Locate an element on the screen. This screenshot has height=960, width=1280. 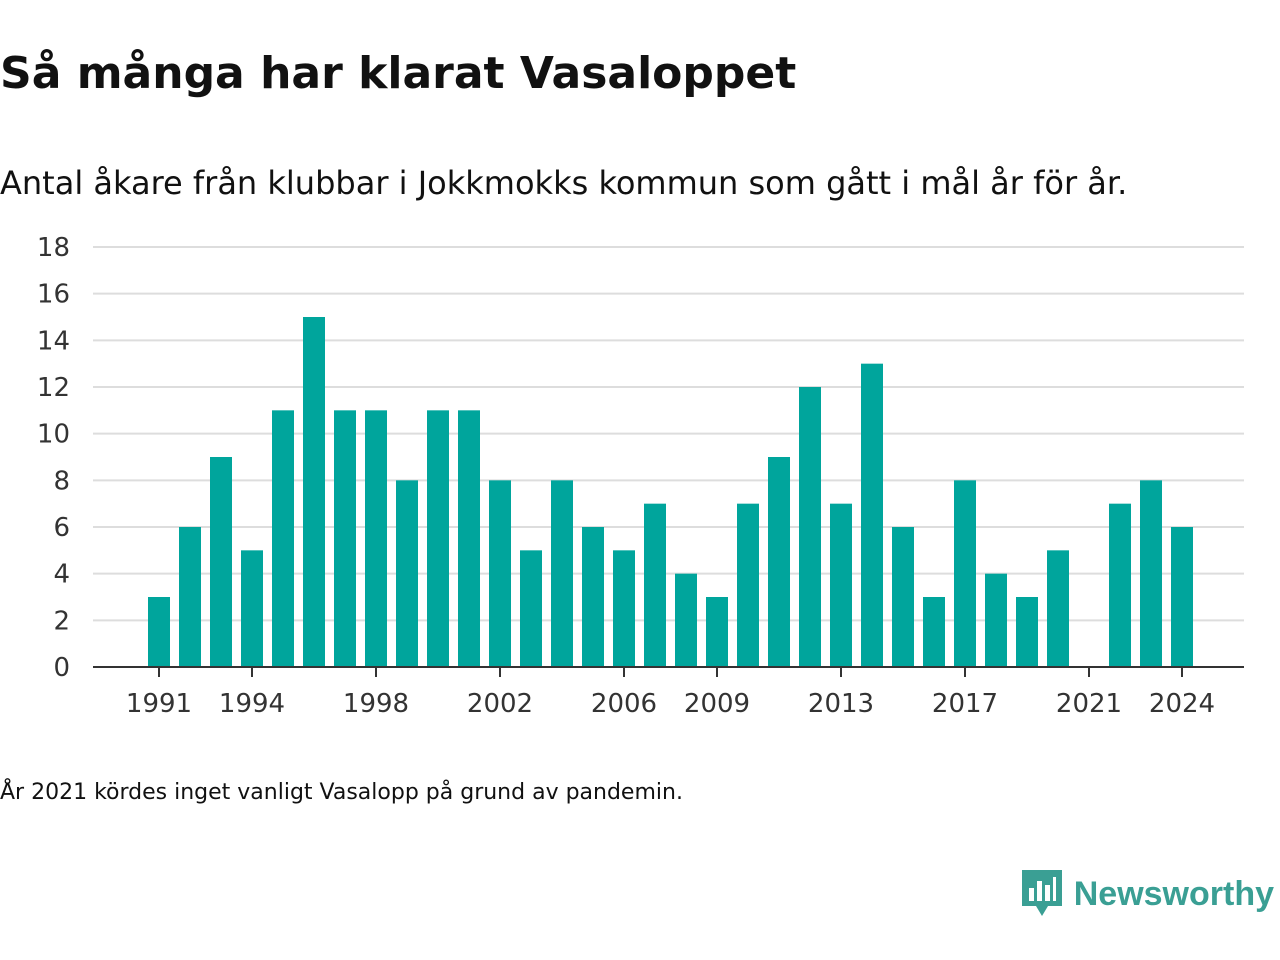
bar-1997 is located at coordinates (345, 538).